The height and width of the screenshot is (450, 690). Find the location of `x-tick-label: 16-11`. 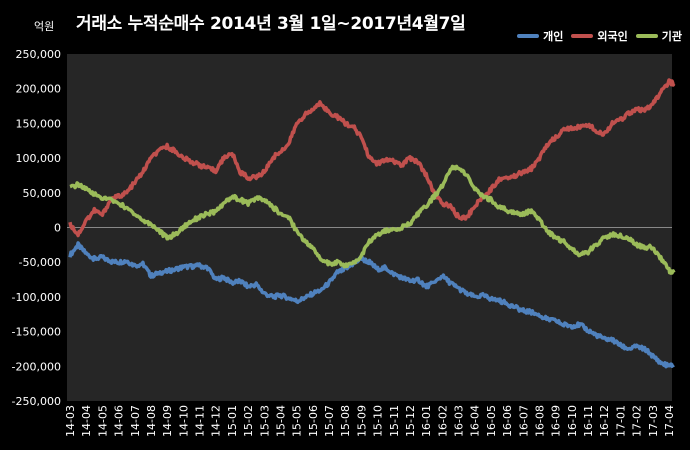

x-tick-label: 16-11 is located at coordinates (588, 421).